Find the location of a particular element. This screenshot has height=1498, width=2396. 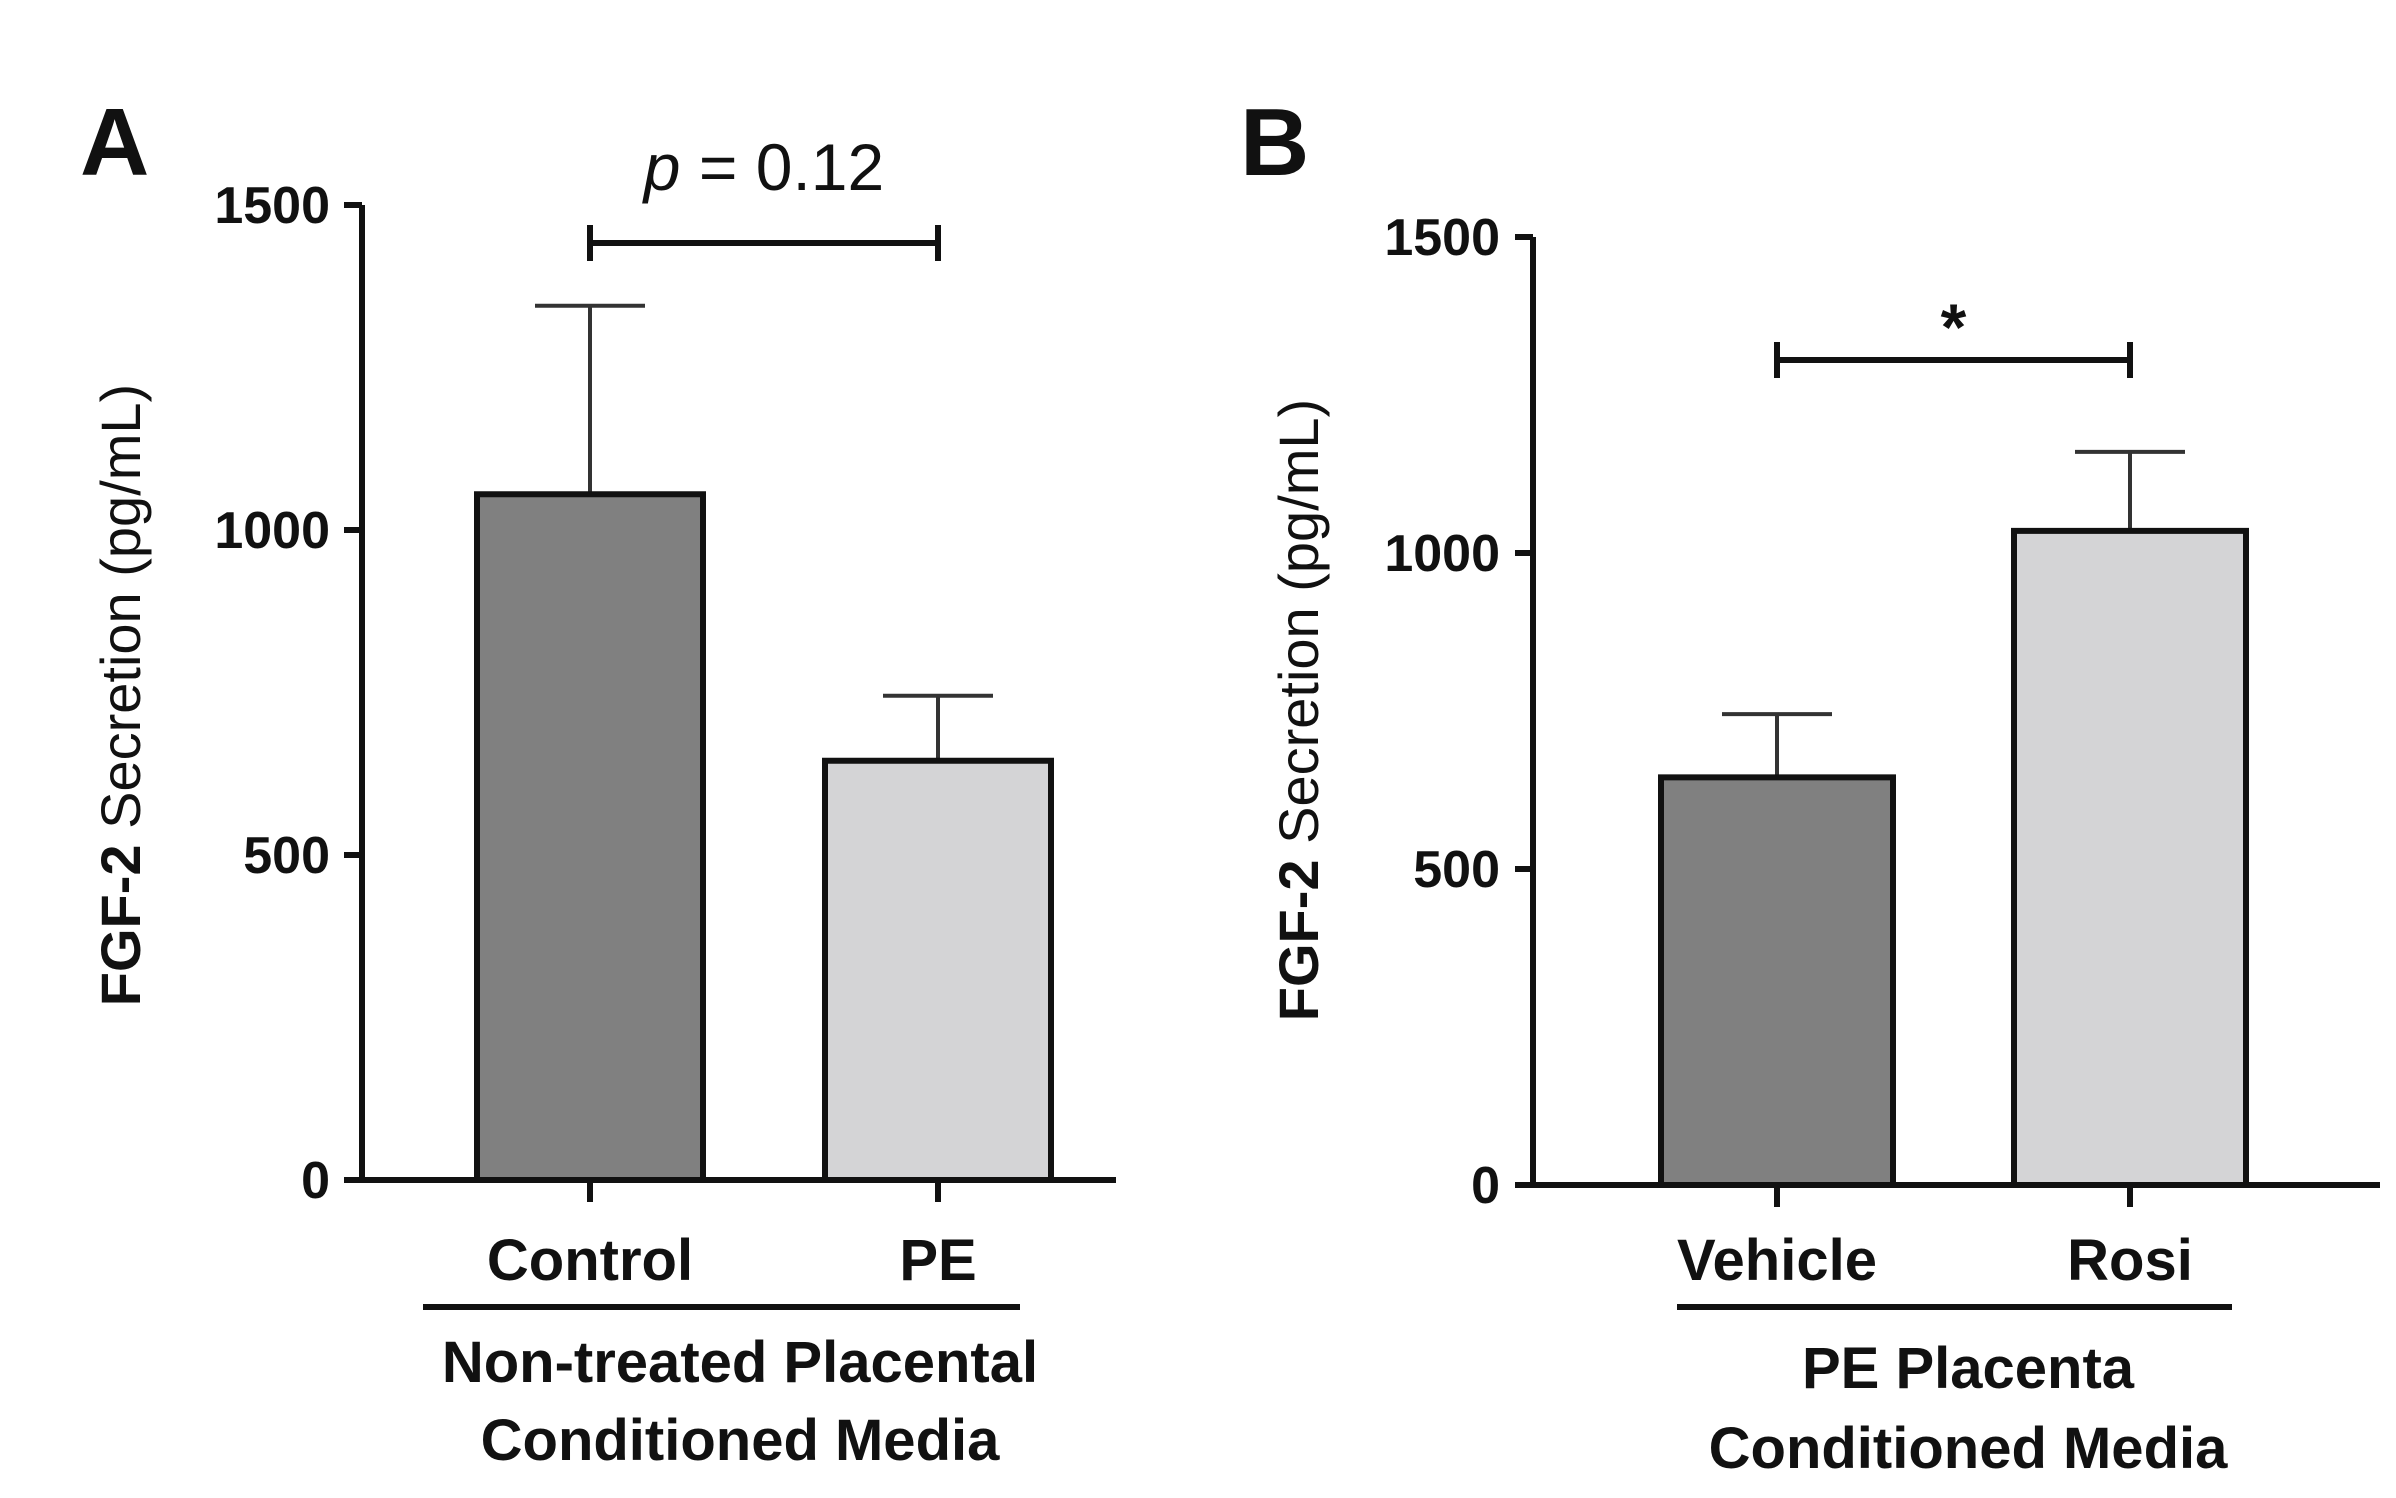

significance-label-text: = 0.12 is located at coordinates (783, 167).